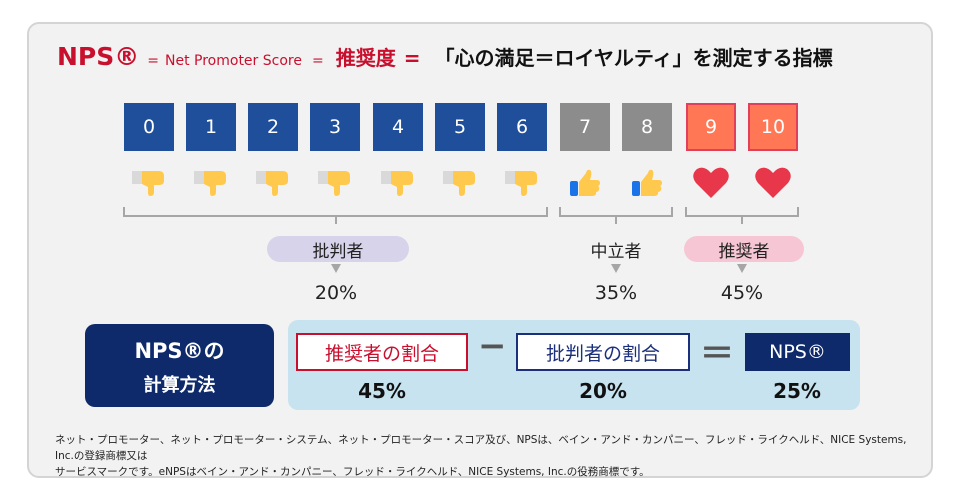 This screenshot has height=500, width=960. Describe the element at coordinates (742, 293) in the screenshot. I see `promoter-percent: 45%` at that location.